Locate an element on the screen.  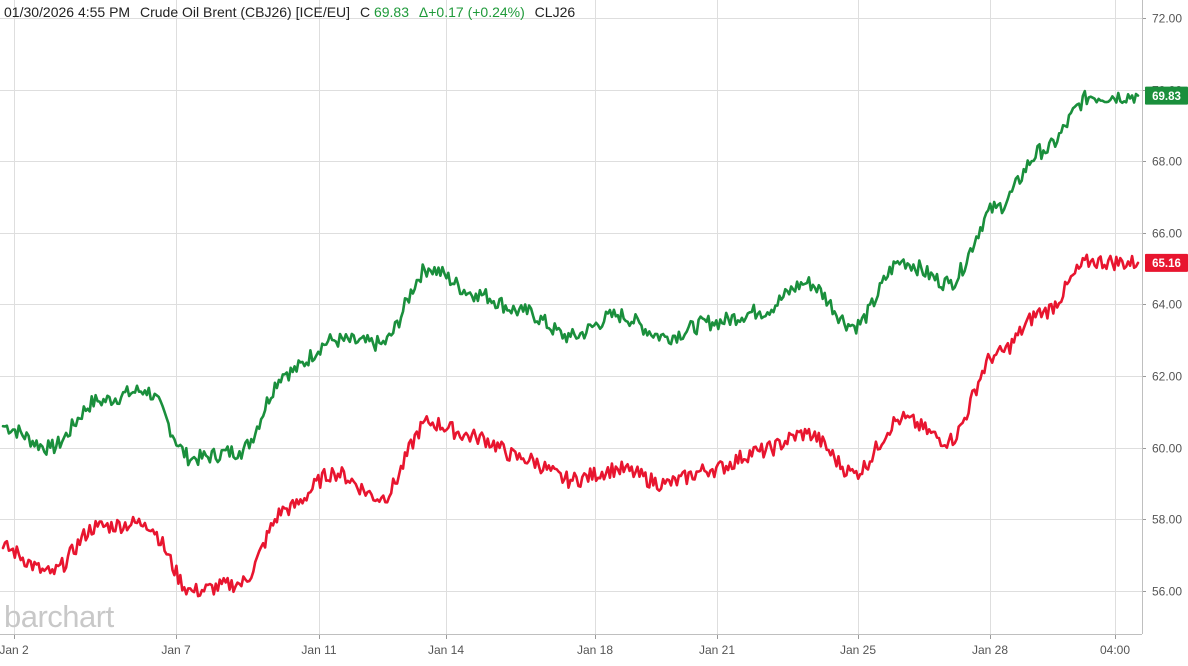
y-tick-label: 64.00 is located at coordinates (1167, 305).